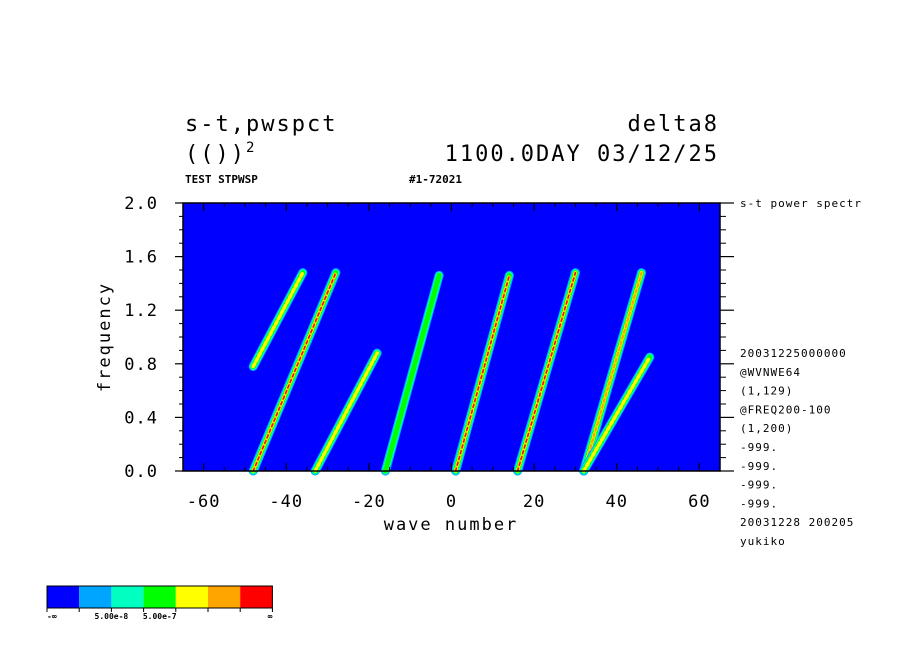 The width and height of the screenshot is (904, 654). What do you see at coordinates (261, 124) in the screenshot?
I see `title-left: s-t,pwspct` at bounding box center [261, 124].